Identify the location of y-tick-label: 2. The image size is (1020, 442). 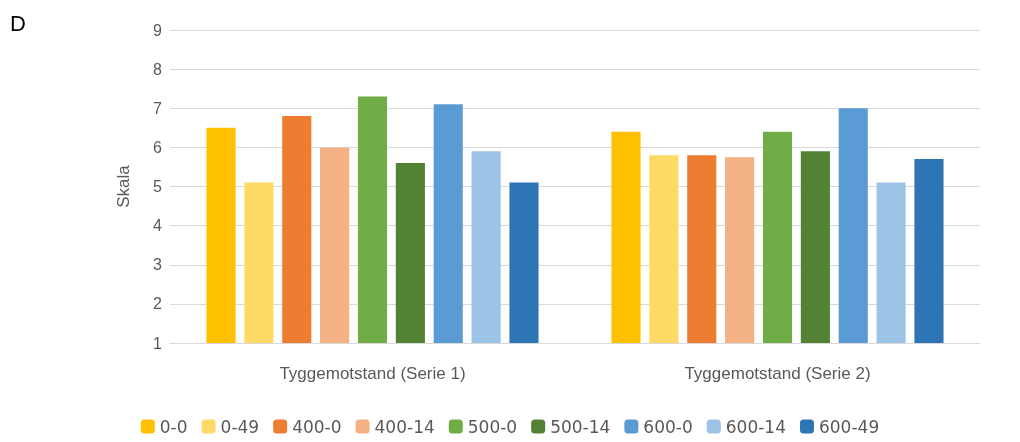
(158, 304).